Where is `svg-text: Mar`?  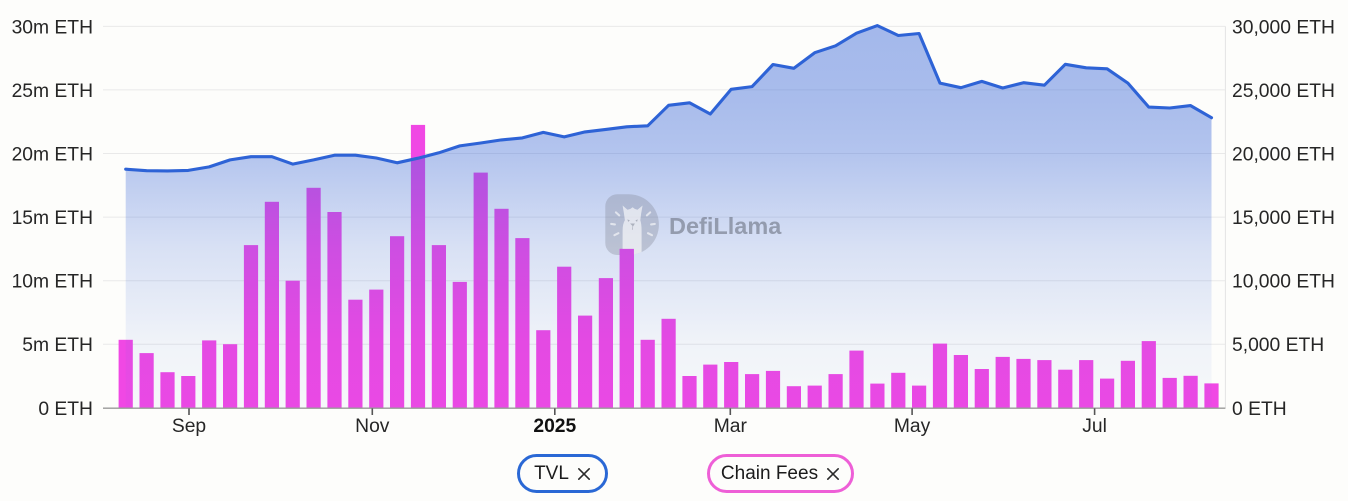
svg-text: Mar is located at coordinates (731, 426).